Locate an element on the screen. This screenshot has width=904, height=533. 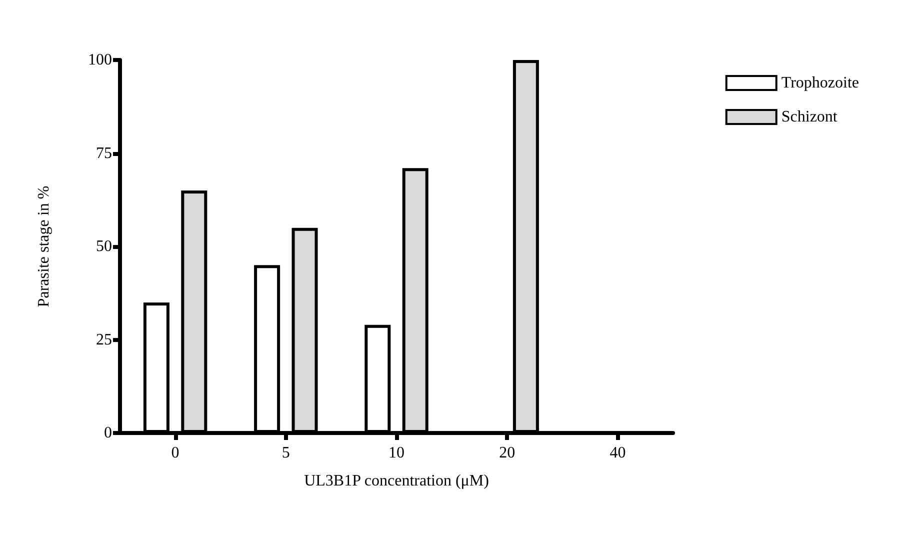
x-tick-label: 40 is located at coordinates (618, 453).